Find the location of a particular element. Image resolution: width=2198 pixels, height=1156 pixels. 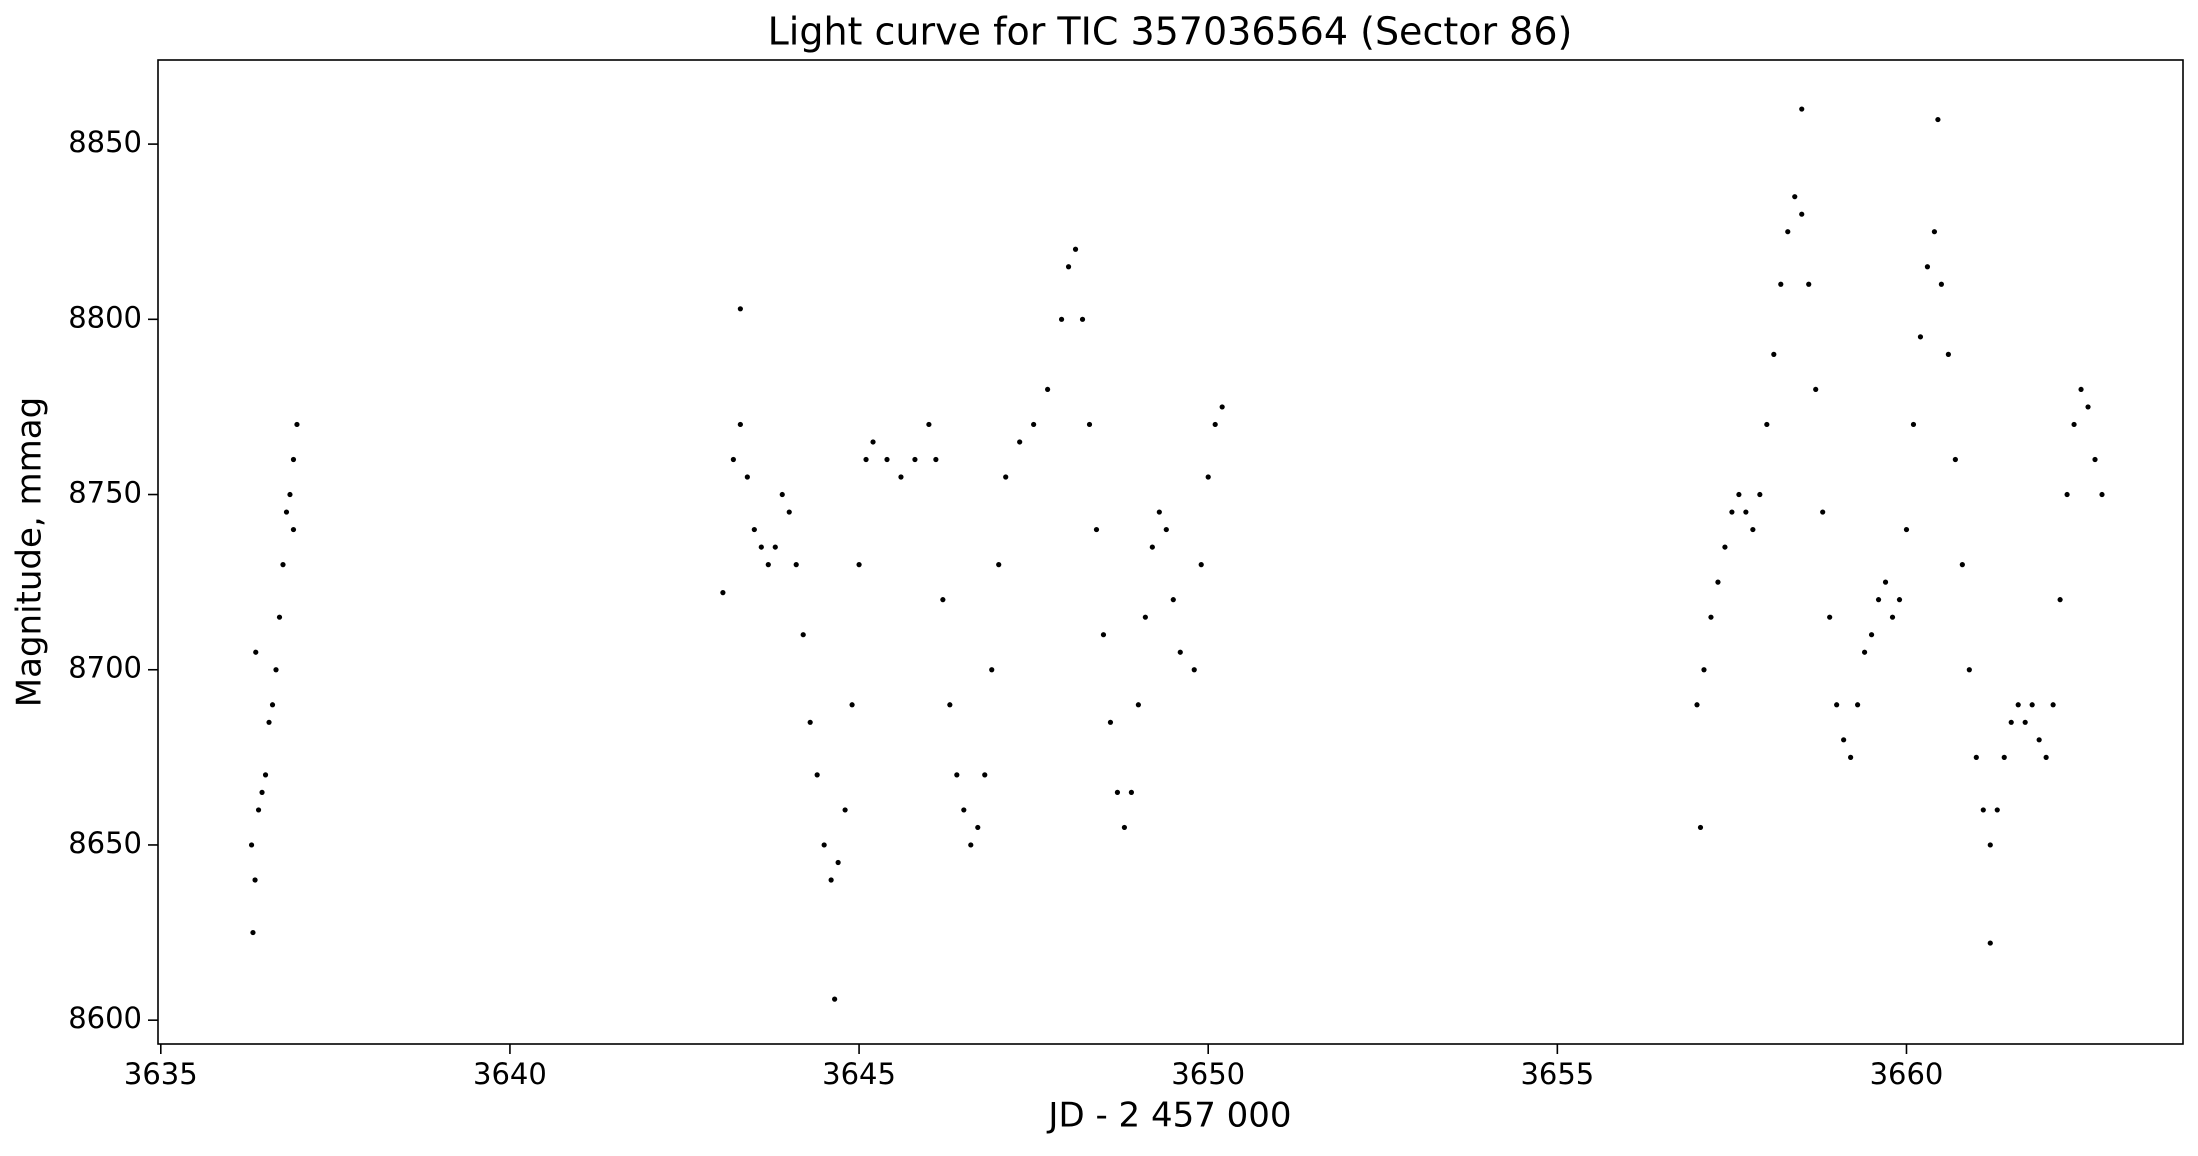

x-tick-label: 3640 is located at coordinates (510, 1074).